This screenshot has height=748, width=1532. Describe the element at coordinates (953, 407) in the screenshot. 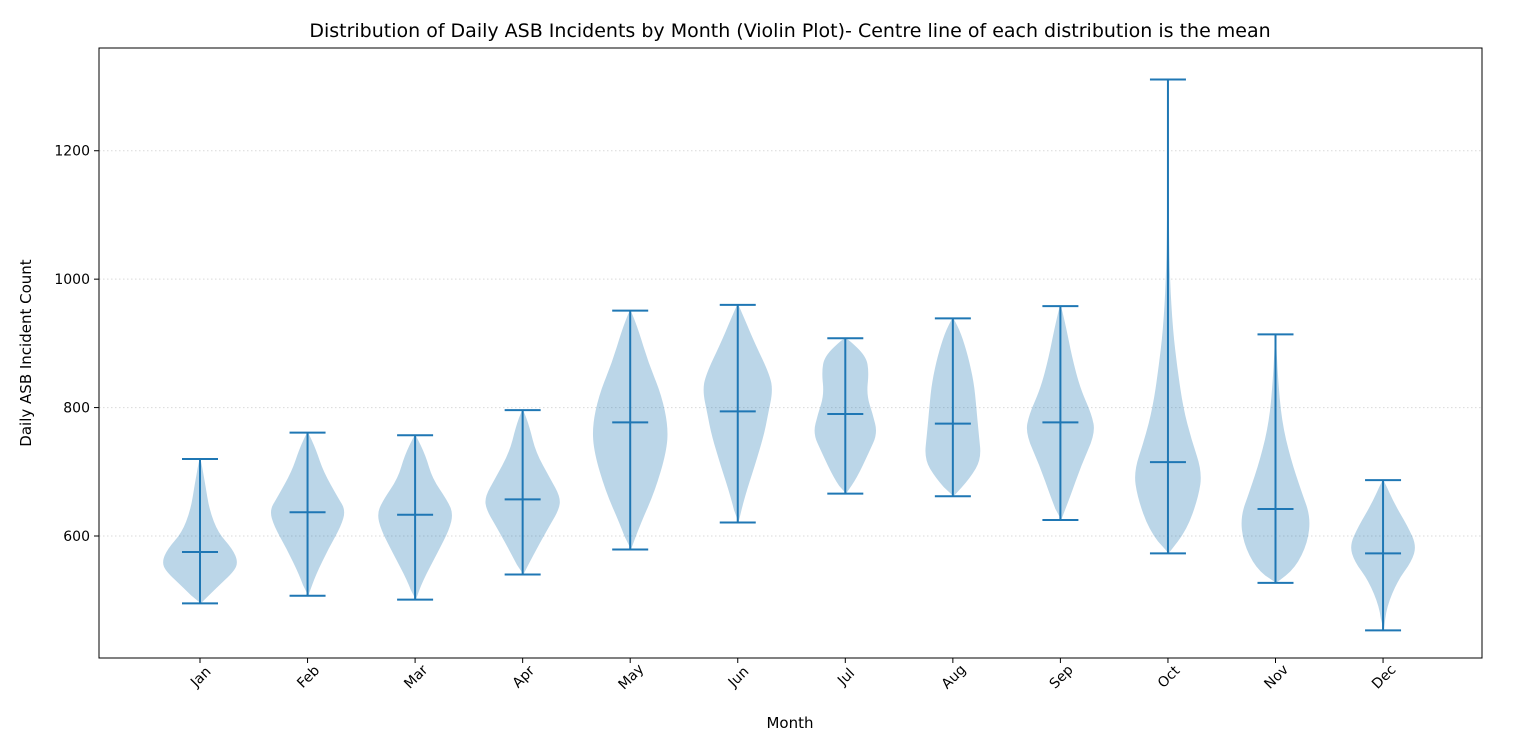

I see `violin-aug` at that location.